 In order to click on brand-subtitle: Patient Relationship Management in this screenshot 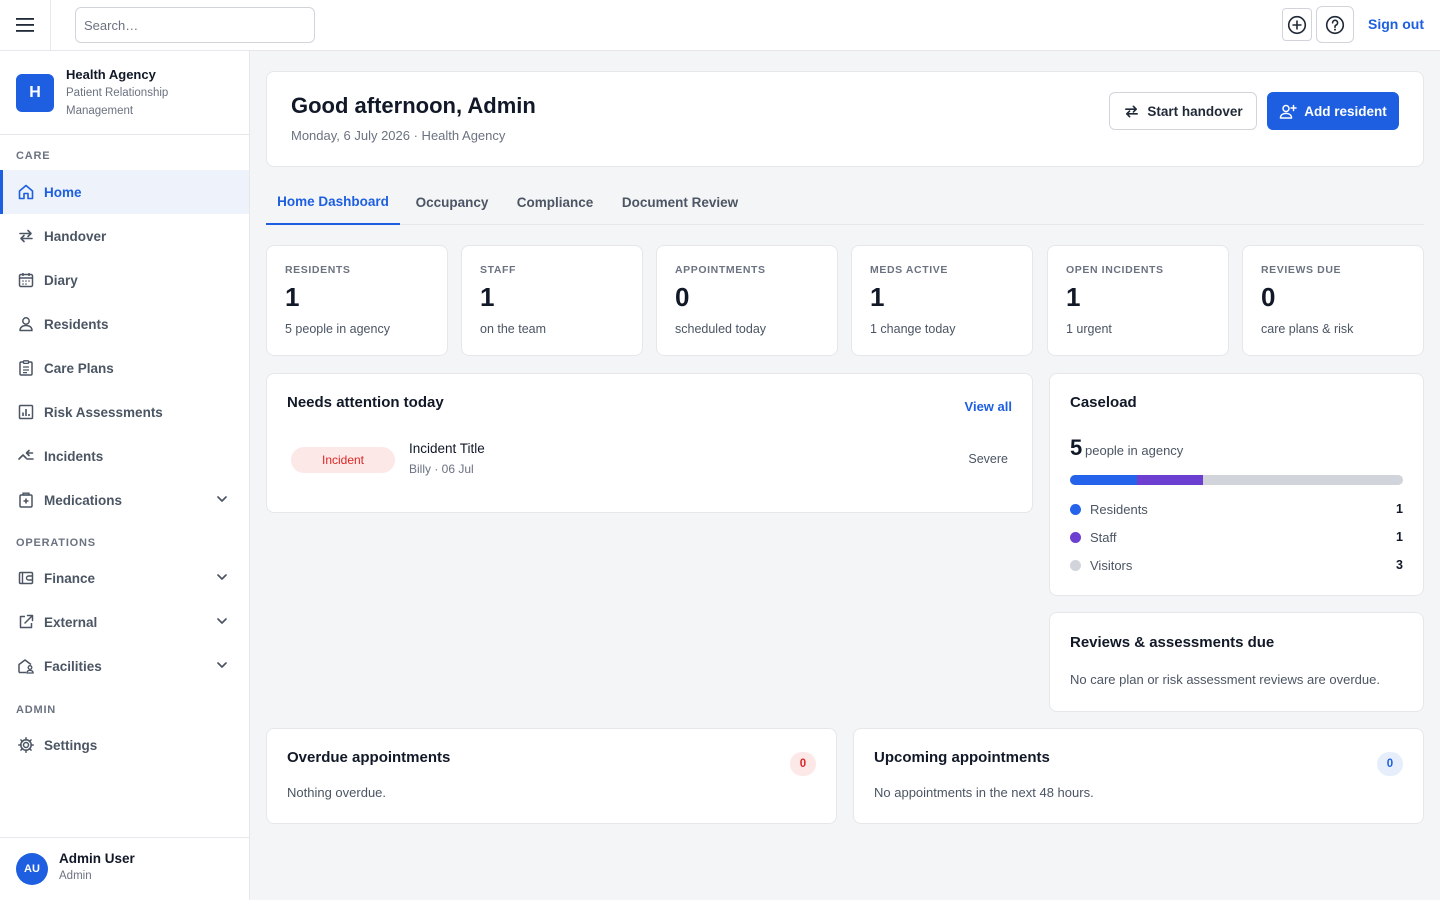, I will do `click(117, 102)`.